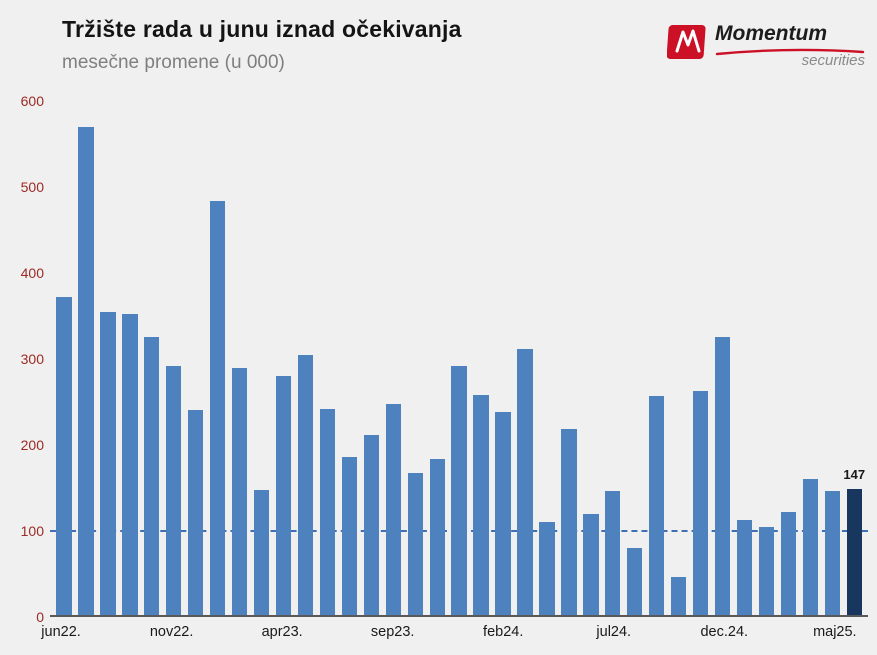 This screenshot has width=877, height=655. Describe the element at coordinates (392, 632) in the screenshot. I see `x-tick-label: sep23.` at that location.